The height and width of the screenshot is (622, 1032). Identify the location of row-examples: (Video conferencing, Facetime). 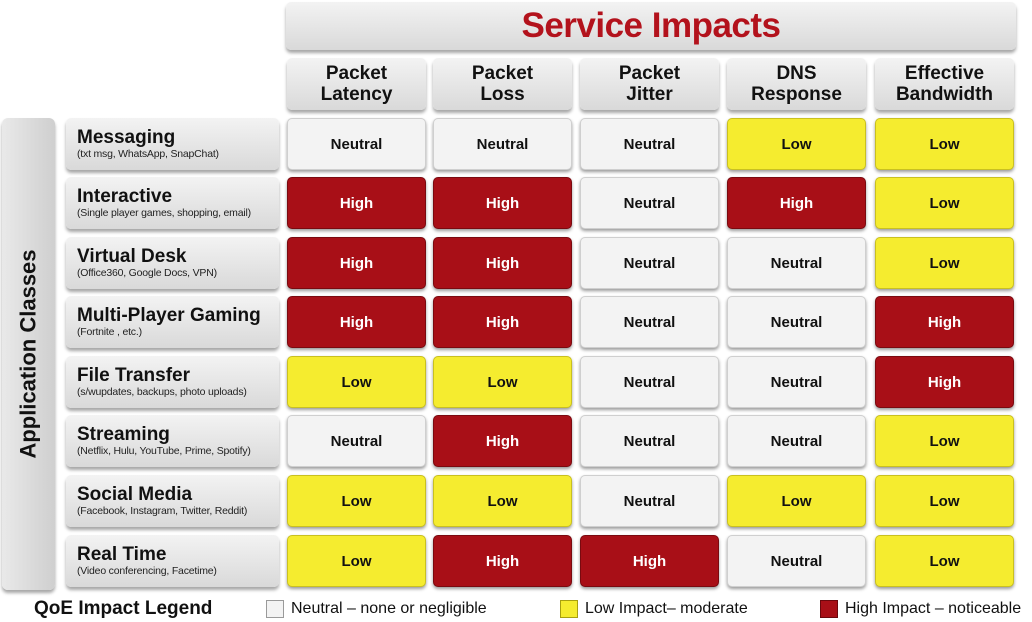
(147, 571).